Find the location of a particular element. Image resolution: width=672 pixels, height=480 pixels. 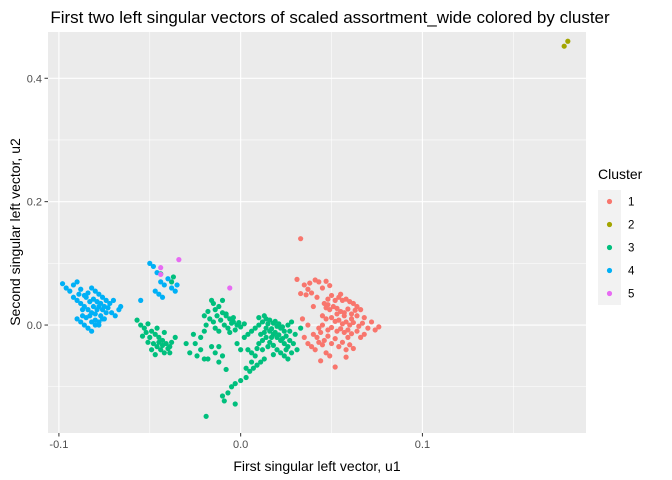

legend-label: 4 is located at coordinates (631, 272).